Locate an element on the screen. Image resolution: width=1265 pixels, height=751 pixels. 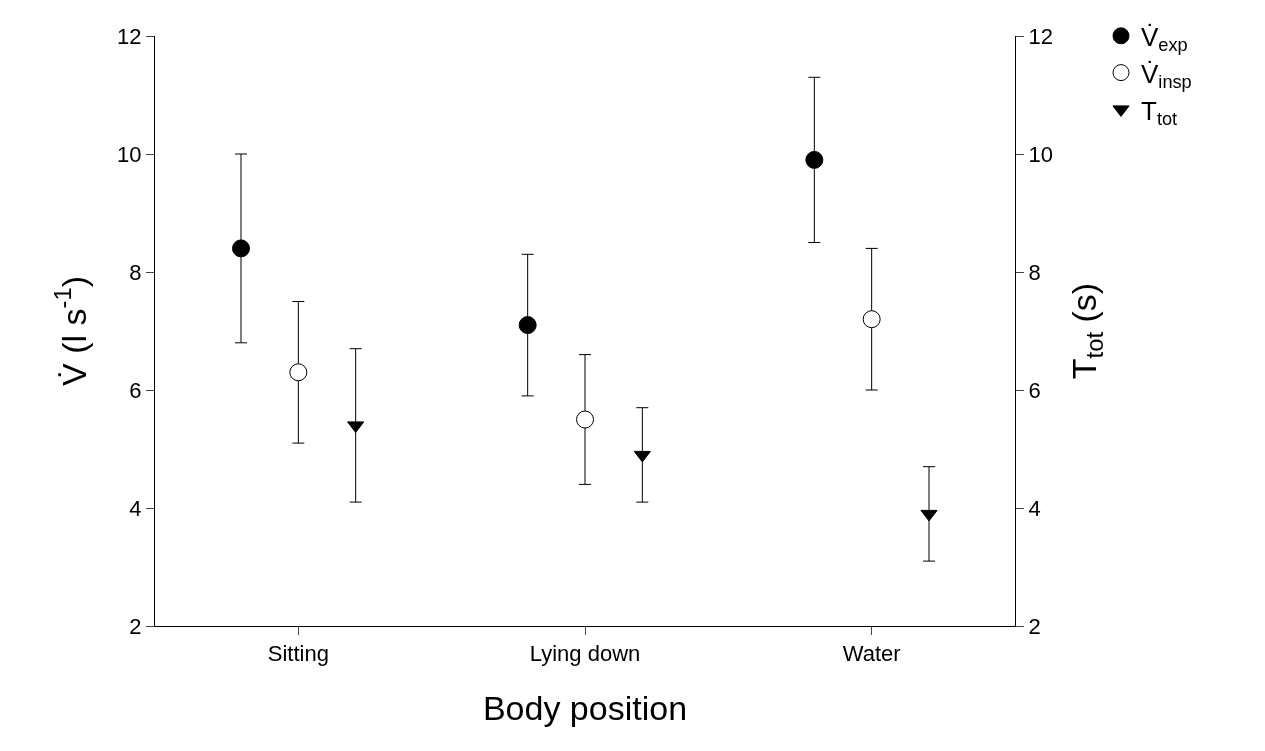
y-tick-label: 8 is located at coordinates (135, 272).